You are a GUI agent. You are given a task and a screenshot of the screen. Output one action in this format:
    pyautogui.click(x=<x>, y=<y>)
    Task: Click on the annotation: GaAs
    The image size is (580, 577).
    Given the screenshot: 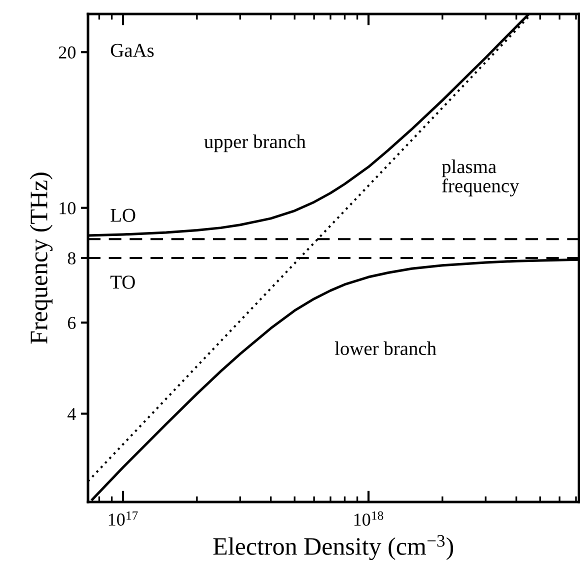 What is the action you would take?
    pyautogui.click(x=132, y=50)
    